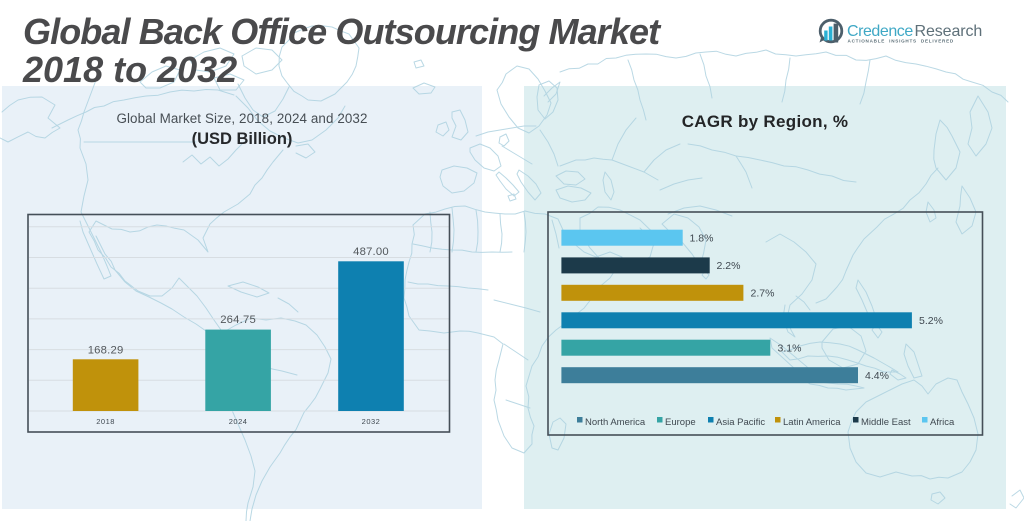 This screenshot has width=1024, height=521. Describe the element at coordinates (106, 351) in the screenshot. I see `svg-text: 168.29` at that location.